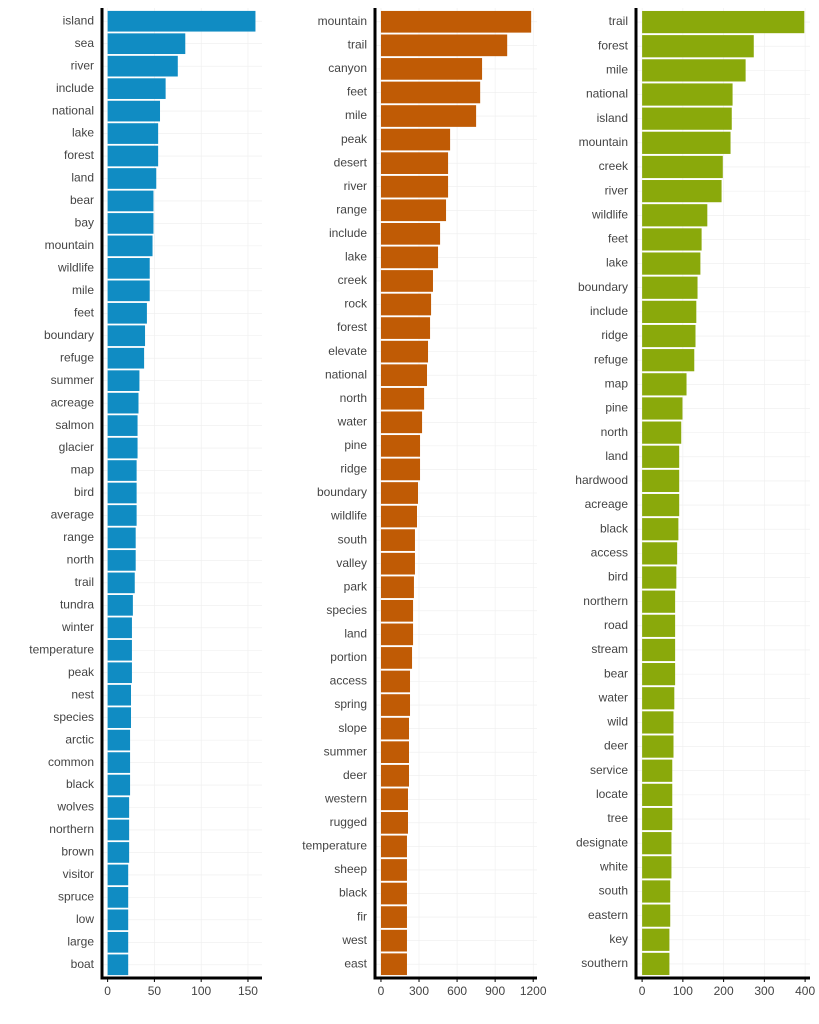 The height and width of the screenshot is (1024, 819). Describe the element at coordinates (609, 214) in the screenshot. I see `y-tick-label: wildlife` at that location.